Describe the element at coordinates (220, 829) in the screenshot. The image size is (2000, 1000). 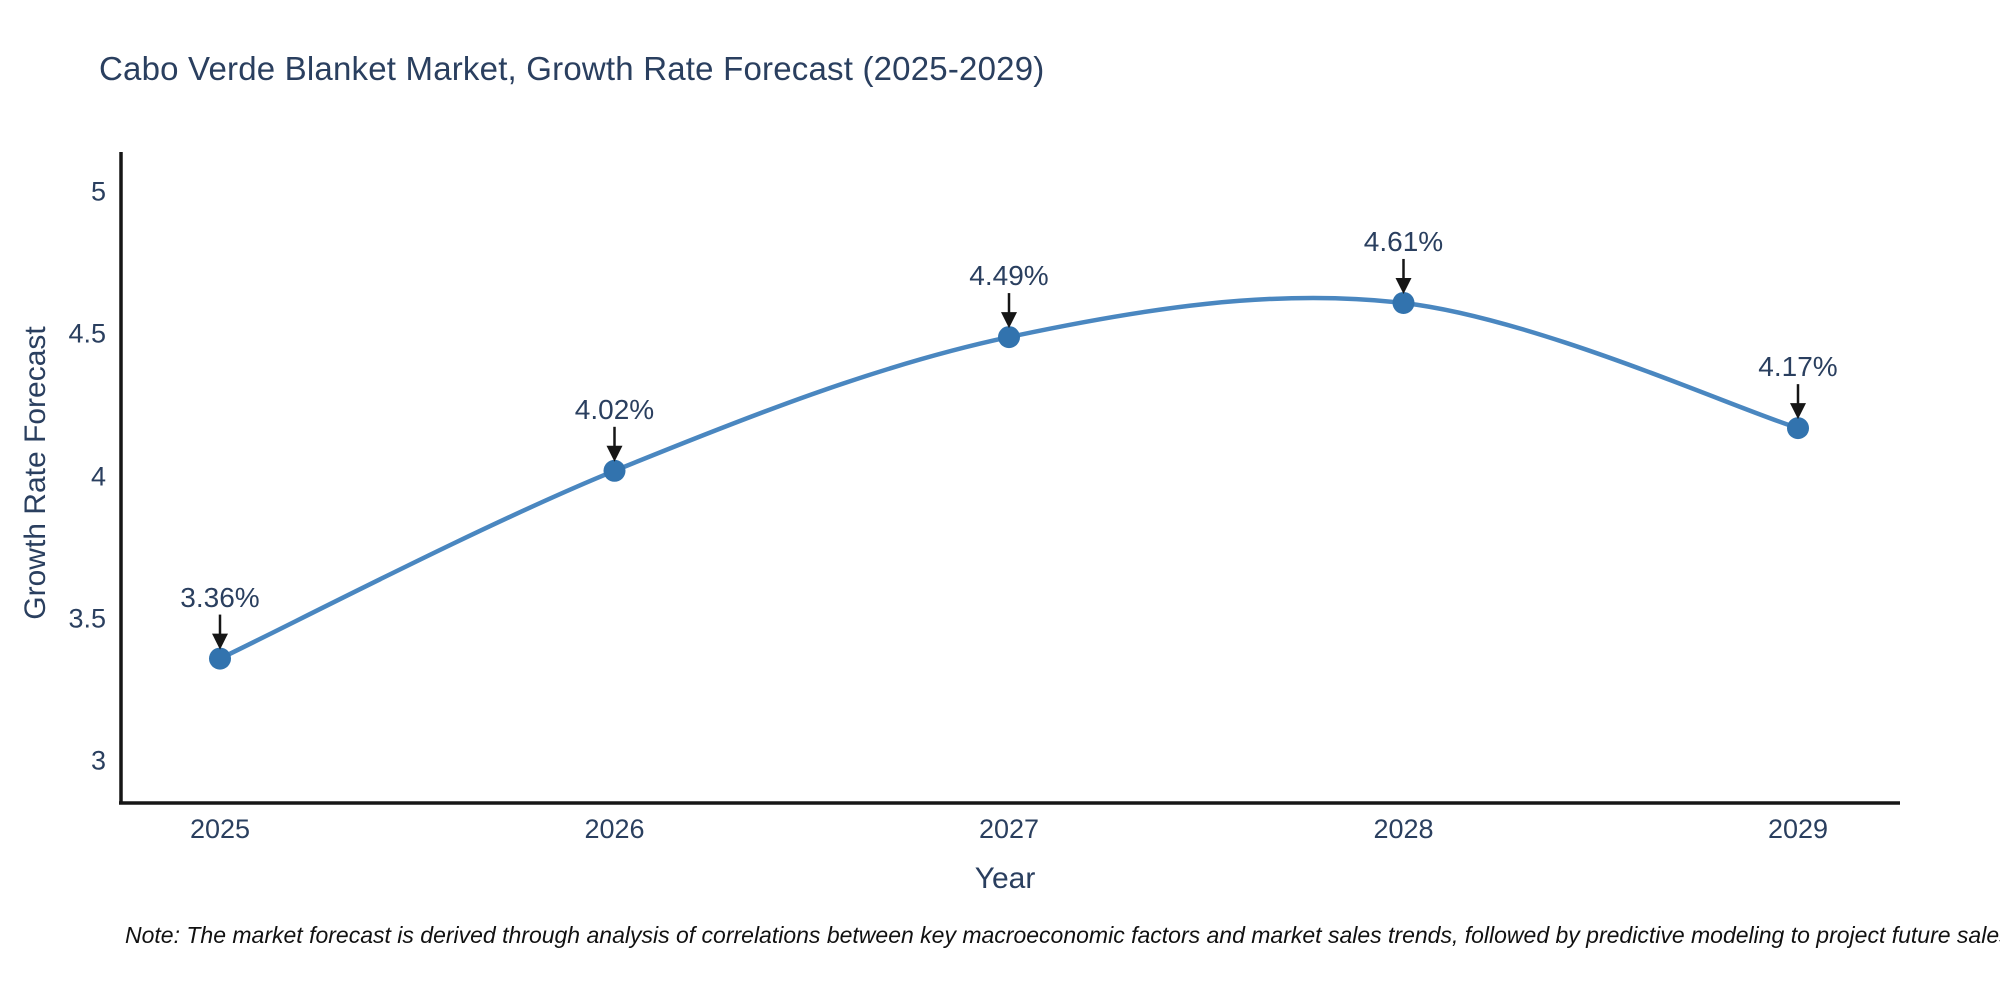
I see `x-tick-label: 2025` at that location.